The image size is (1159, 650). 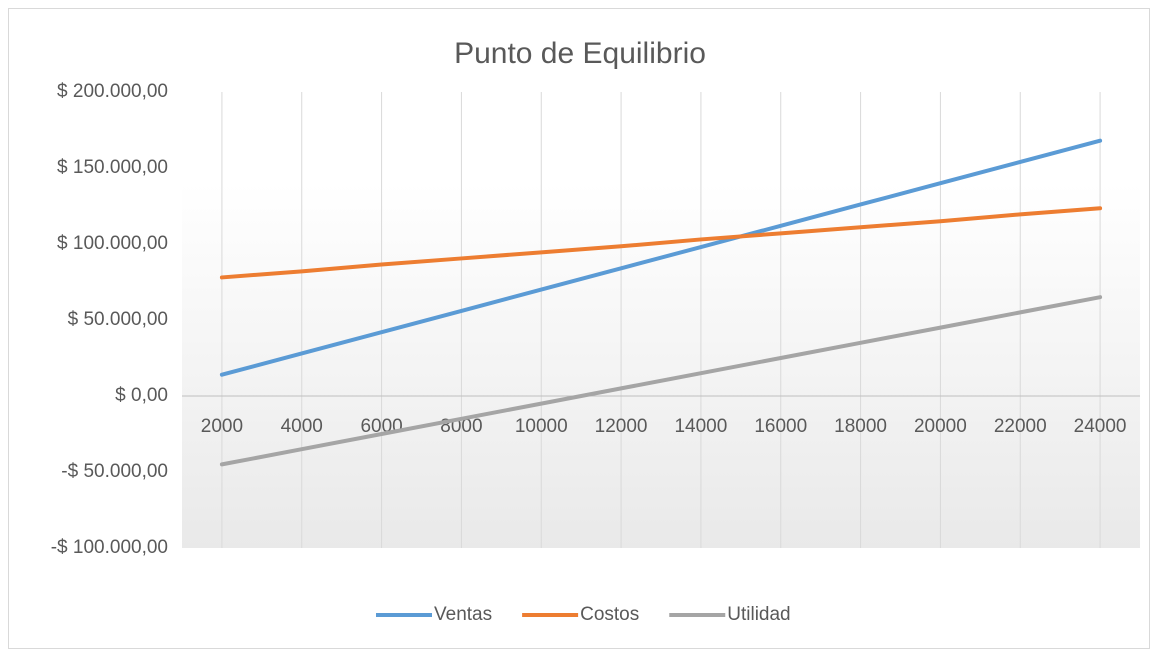 What do you see at coordinates (1020, 426) in the screenshot?
I see `x-tick-label: 22000` at bounding box center [1020, 426].